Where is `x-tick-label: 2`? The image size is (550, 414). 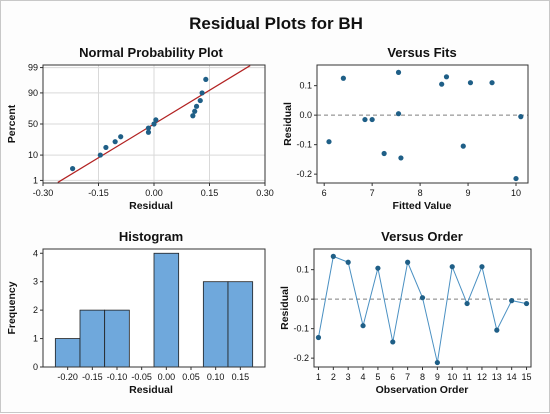 x-tick-label: 2 is located at coordinates (333, 377).